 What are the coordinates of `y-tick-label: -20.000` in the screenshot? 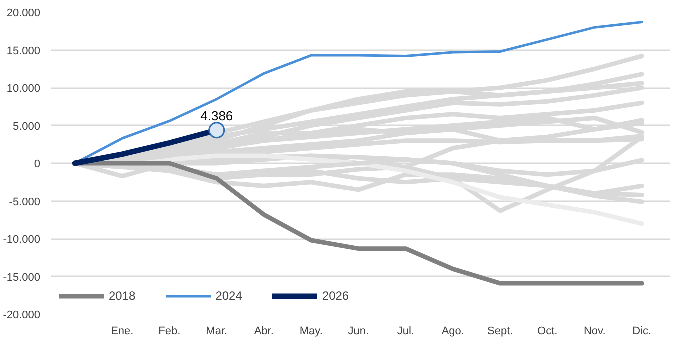 It's located at (22, 316).